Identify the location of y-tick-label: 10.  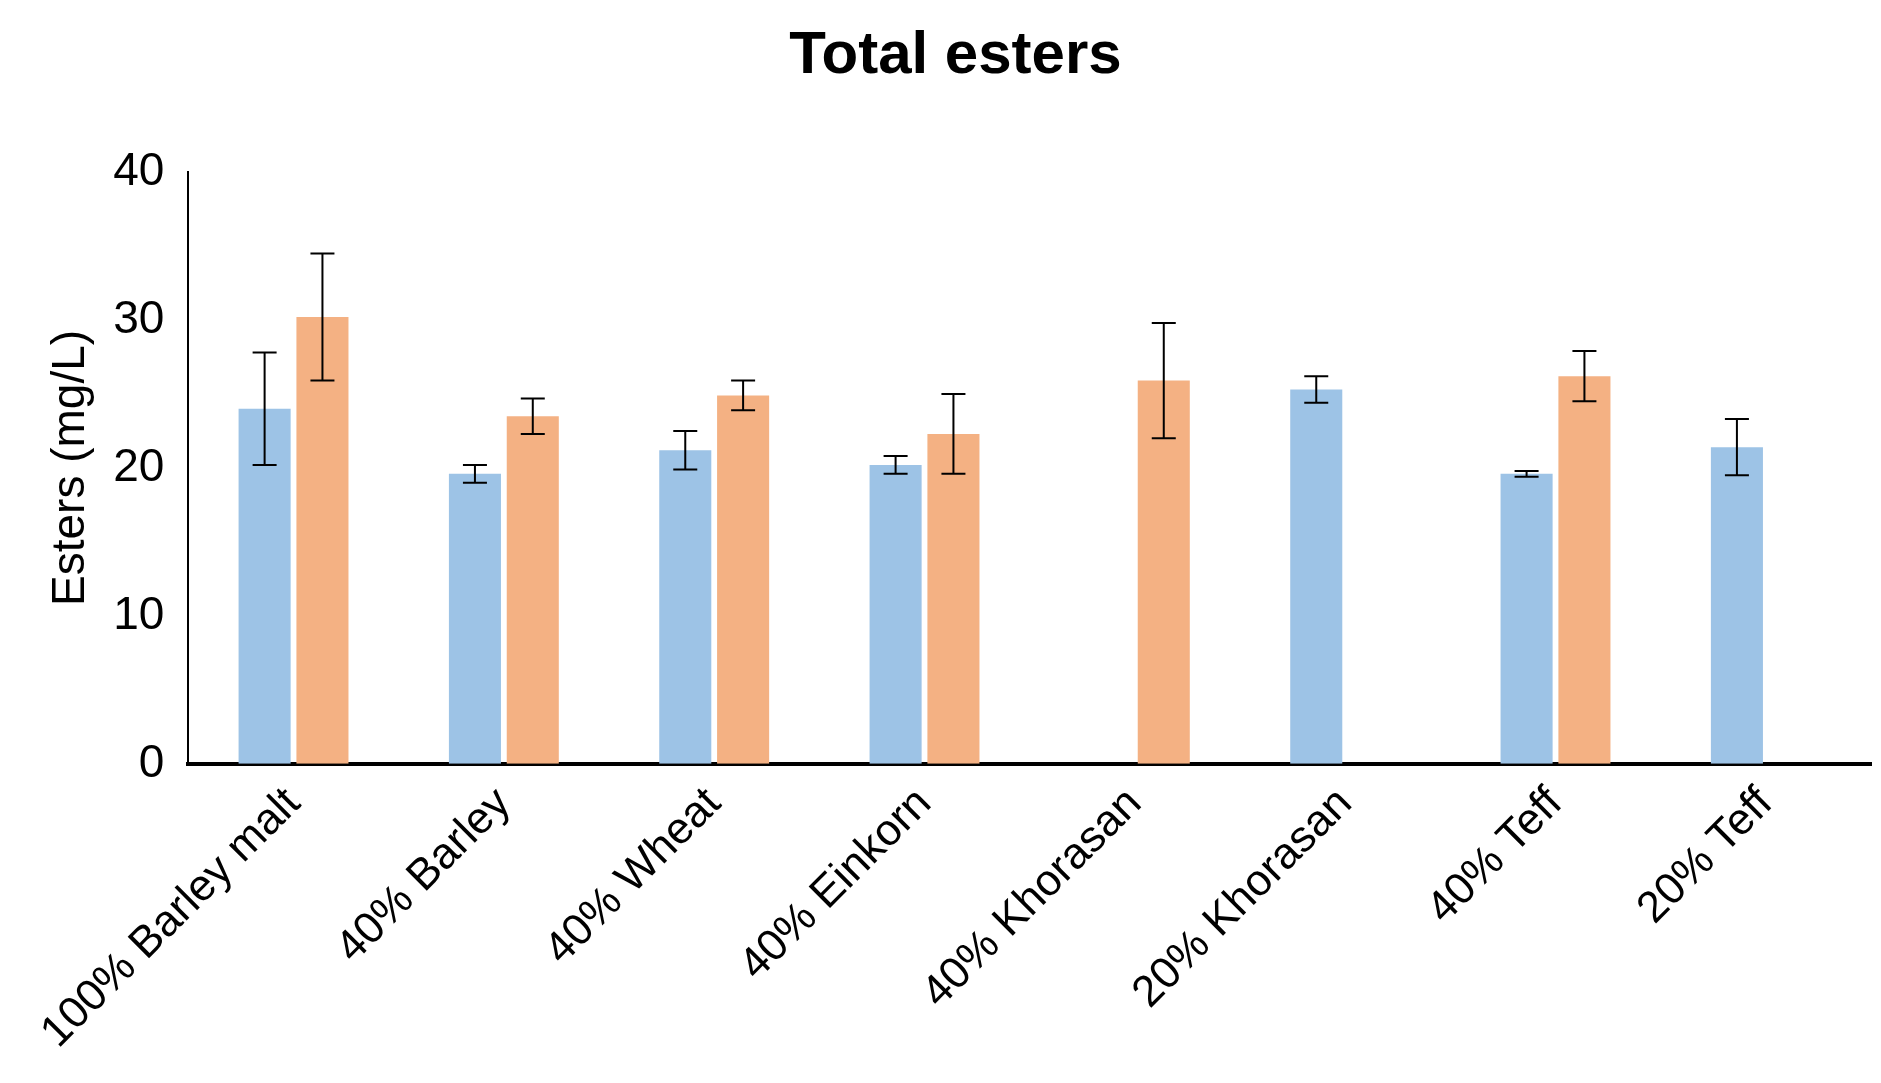
(139, 612).